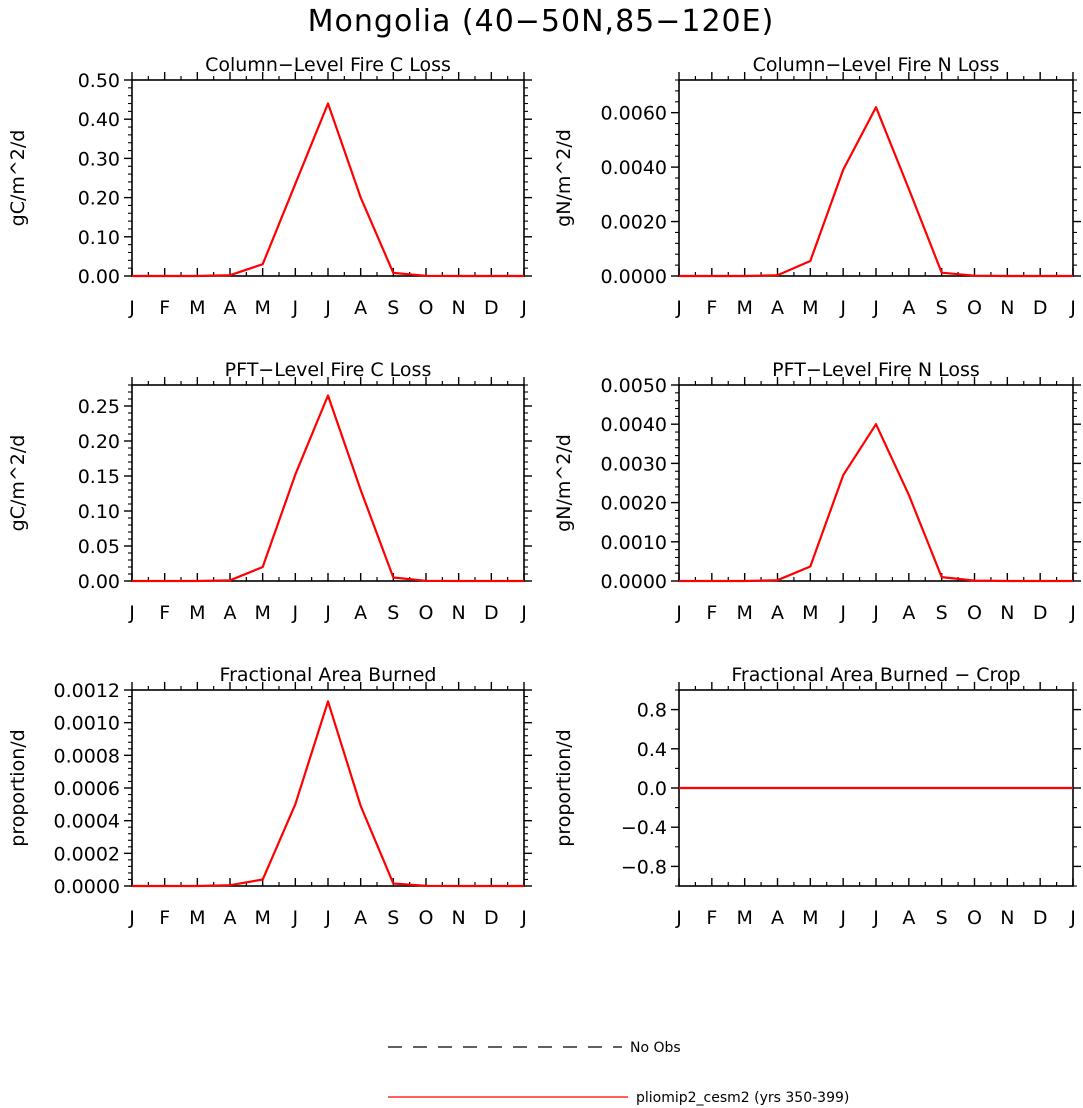 The width and height of the screenshot is (1083, 1108). What do you see at coordinates (652, 750) in the screenshot?
I see `y-tick-label: 0.4` at bounding box center [652, 750].